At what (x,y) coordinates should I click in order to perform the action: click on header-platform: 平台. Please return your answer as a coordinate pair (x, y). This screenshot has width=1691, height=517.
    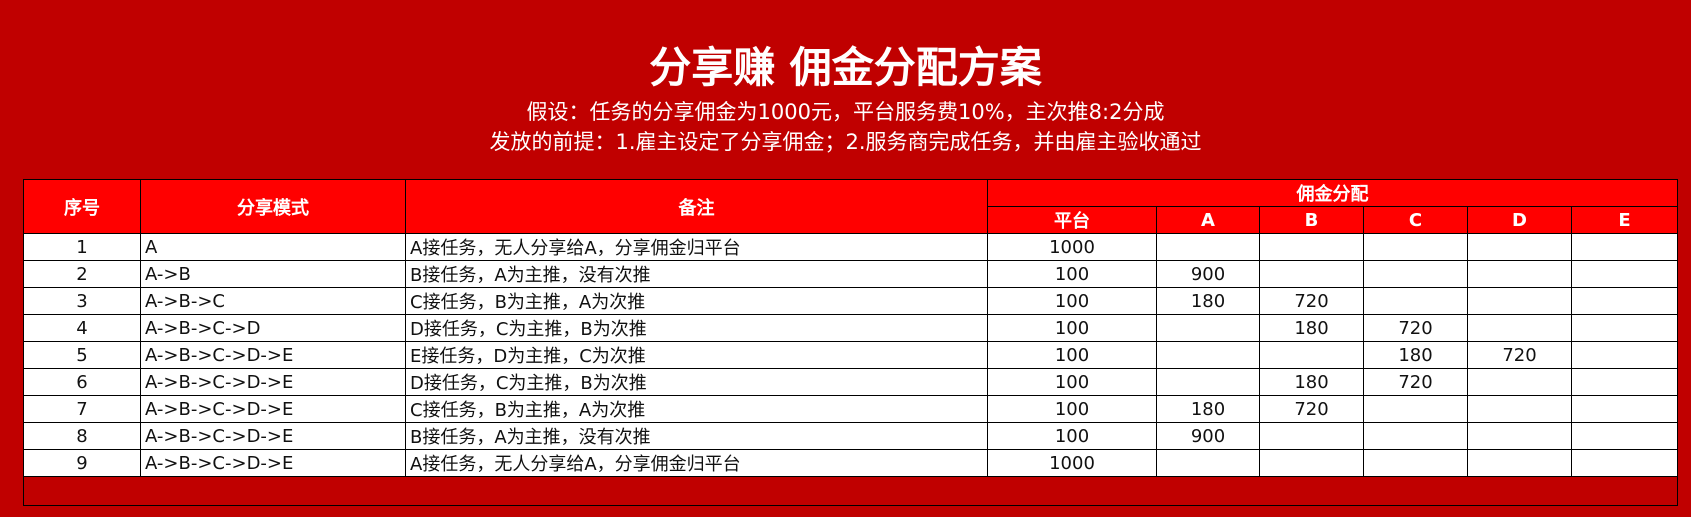
    Looking at the image, I should click on (1072, 220).